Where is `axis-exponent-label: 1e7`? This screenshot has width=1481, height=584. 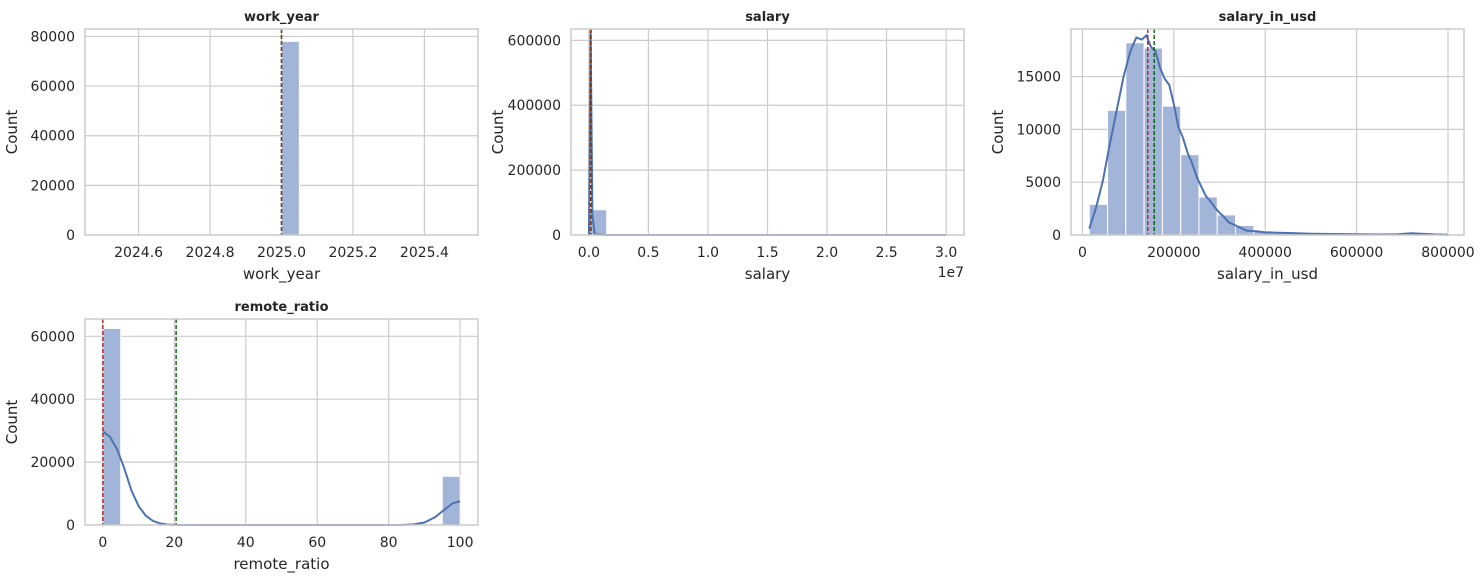
axis-exponent-label: 1e7 is located at coordinates (951, 273).